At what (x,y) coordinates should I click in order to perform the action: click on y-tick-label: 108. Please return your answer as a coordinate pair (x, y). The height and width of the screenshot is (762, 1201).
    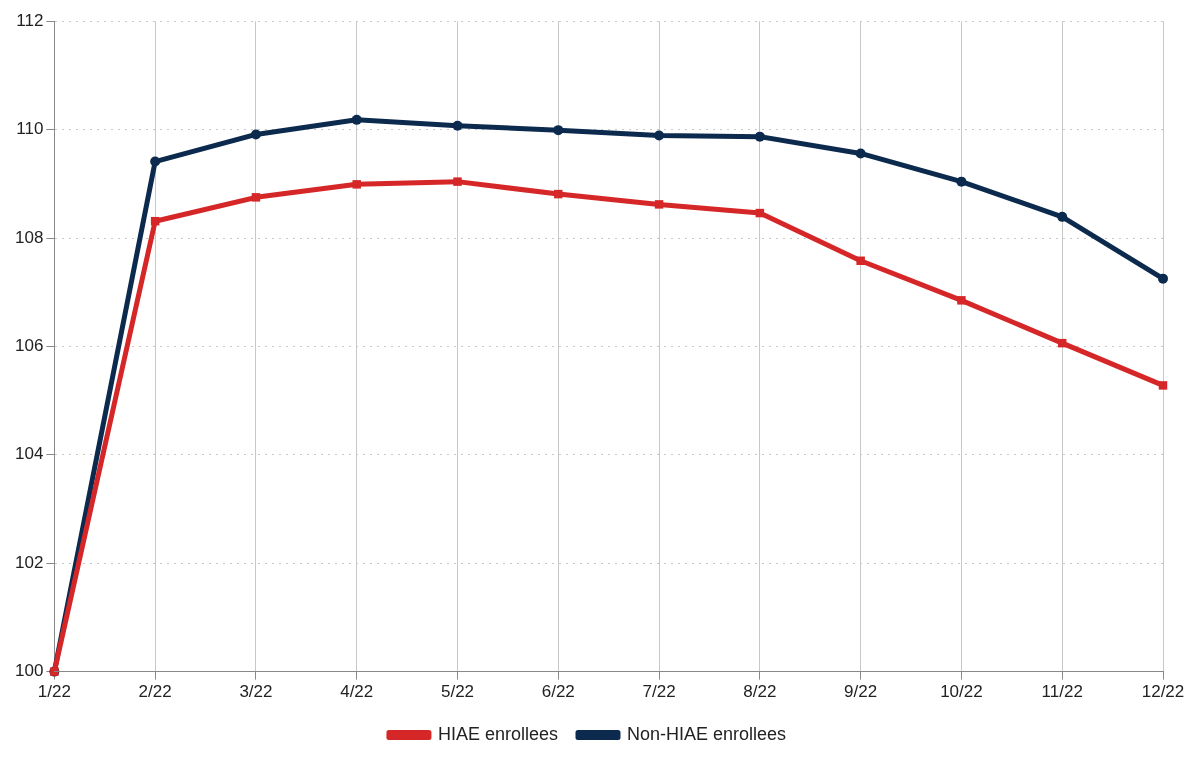
    Looking at the image, I should click on (29, 237).